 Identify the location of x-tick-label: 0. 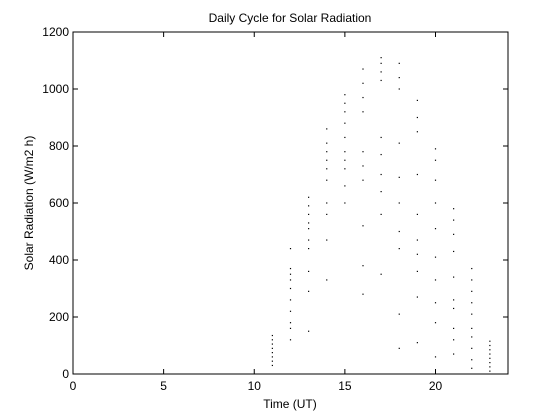
(73, 386).